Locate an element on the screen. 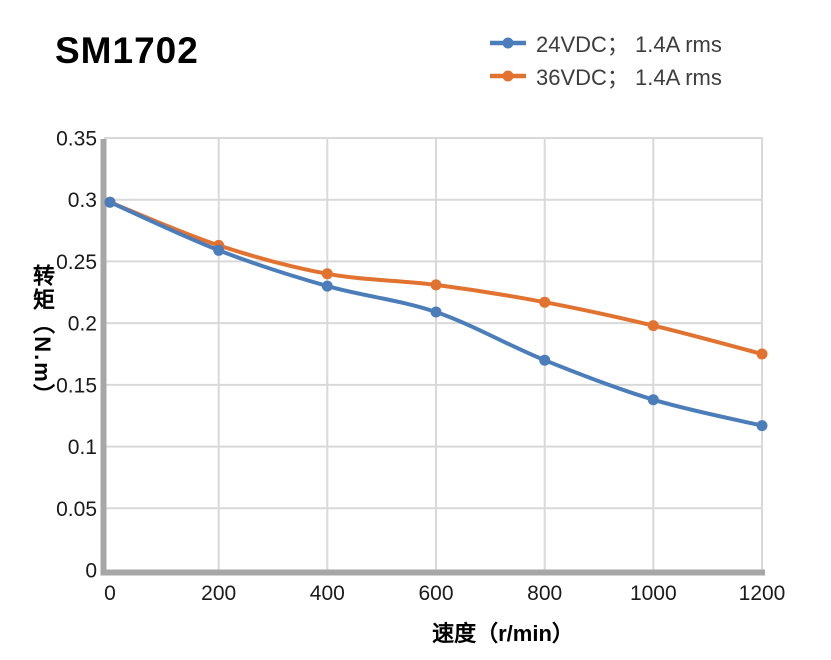  x-tick-label: 200 is located at coordinates (218, 593).